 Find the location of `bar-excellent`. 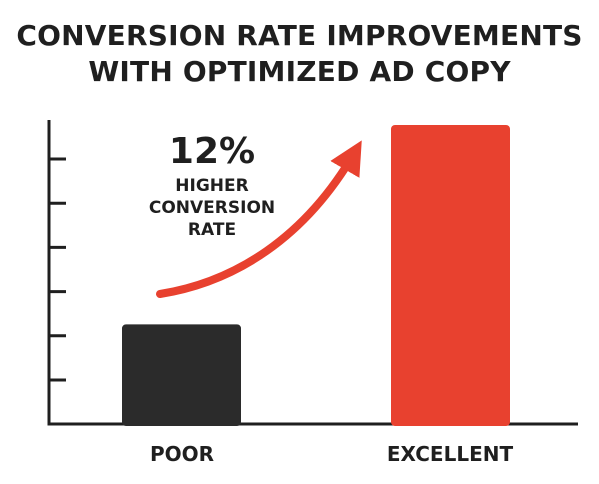

bar-excellent is located at coordinates (450, 275).